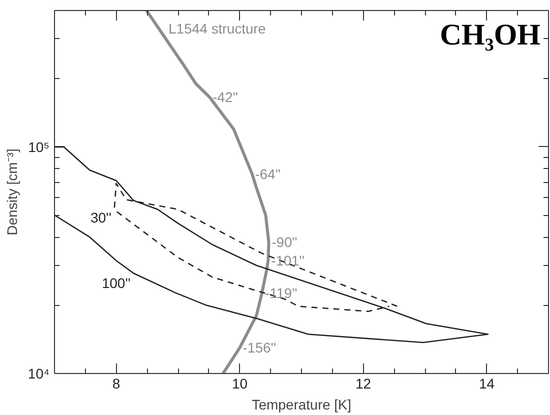  What do you see at coordinates (490, 35) in the screenshot?
I see `annotation: CH₃OH` at bounding box center [490, 35].